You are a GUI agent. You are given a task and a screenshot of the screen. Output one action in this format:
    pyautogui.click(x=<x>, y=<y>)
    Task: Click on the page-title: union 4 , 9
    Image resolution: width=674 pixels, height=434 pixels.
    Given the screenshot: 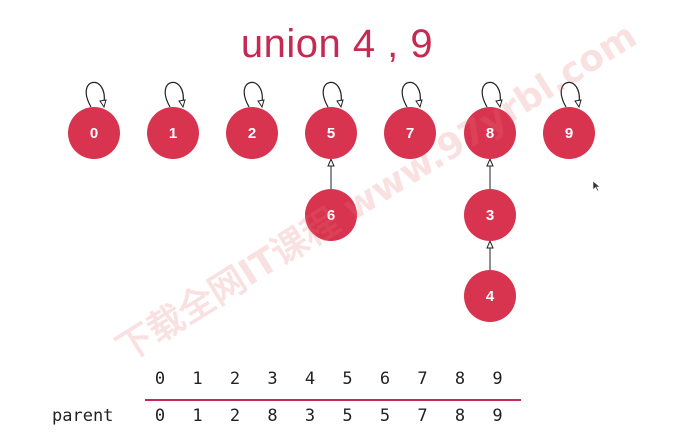 What is the action you would take?
    pyautogui.click(x=337, y=44)
    